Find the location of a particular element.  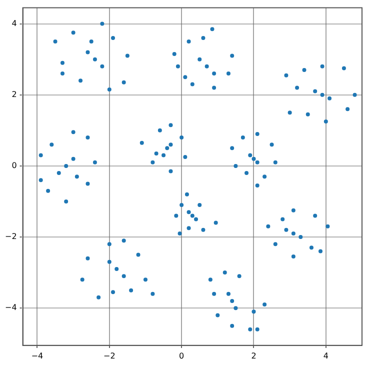

y-tick-label: 0 is located at coordinates (14, 165).